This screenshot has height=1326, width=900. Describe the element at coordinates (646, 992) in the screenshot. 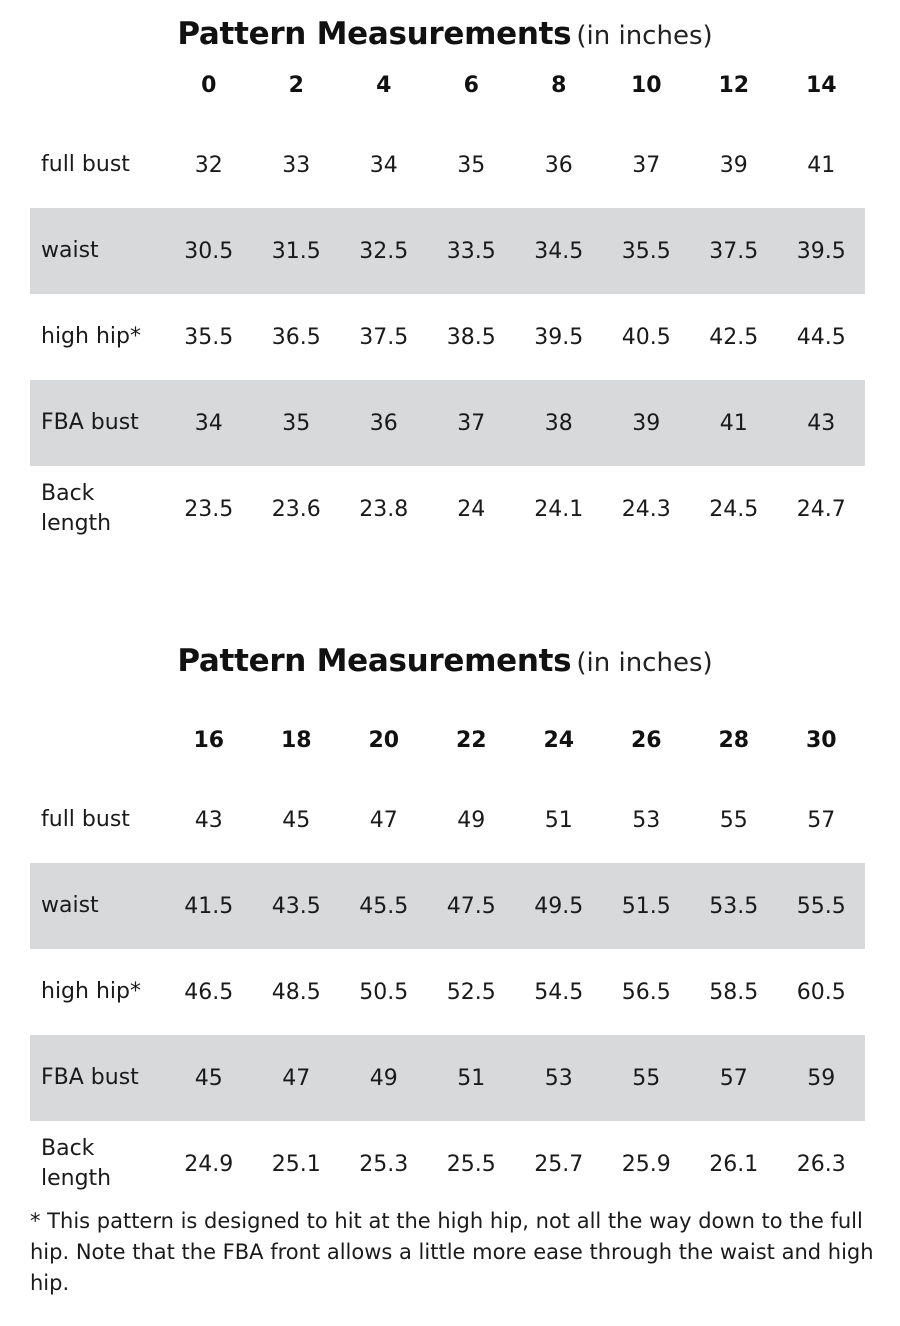

I see `table-cell: 56.5` at that location.